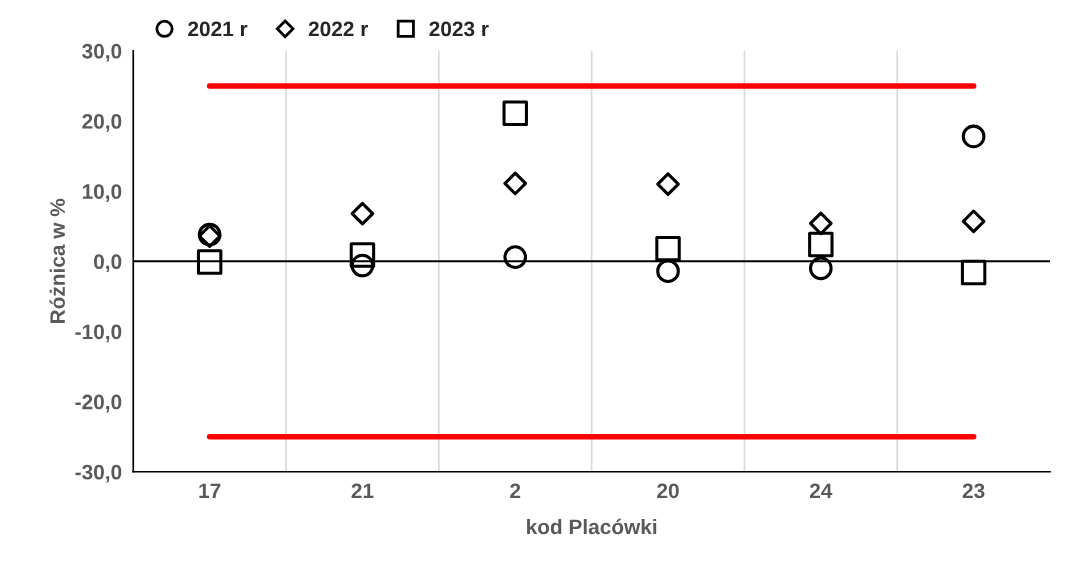  Describe the element at coordinates (338, 29) in the screenshot. I see `legend-label: 2022 r` at that location.